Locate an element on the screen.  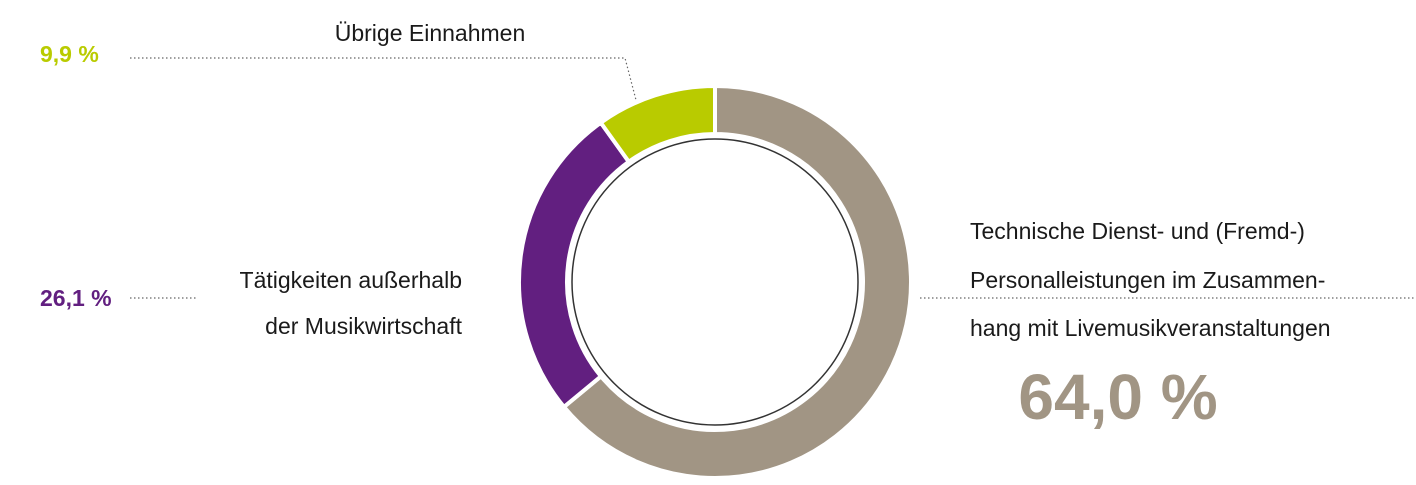
category-label: der Musikwirtschaft is located at coordinates (363, 326).